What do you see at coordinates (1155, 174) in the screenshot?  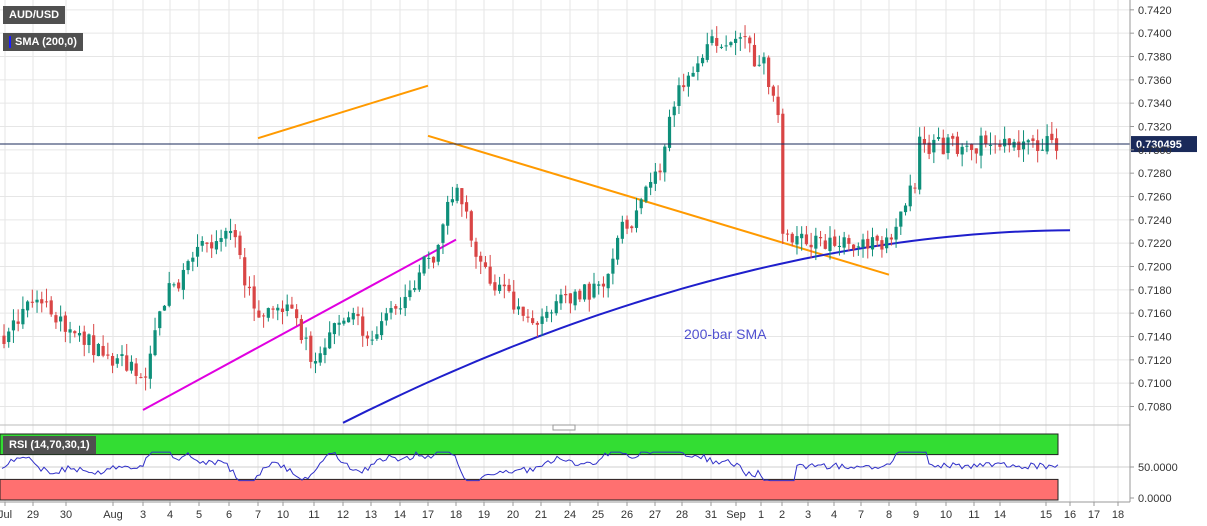 I see `y-tick-label: 0.7280` at bounding box center [1155, 174].